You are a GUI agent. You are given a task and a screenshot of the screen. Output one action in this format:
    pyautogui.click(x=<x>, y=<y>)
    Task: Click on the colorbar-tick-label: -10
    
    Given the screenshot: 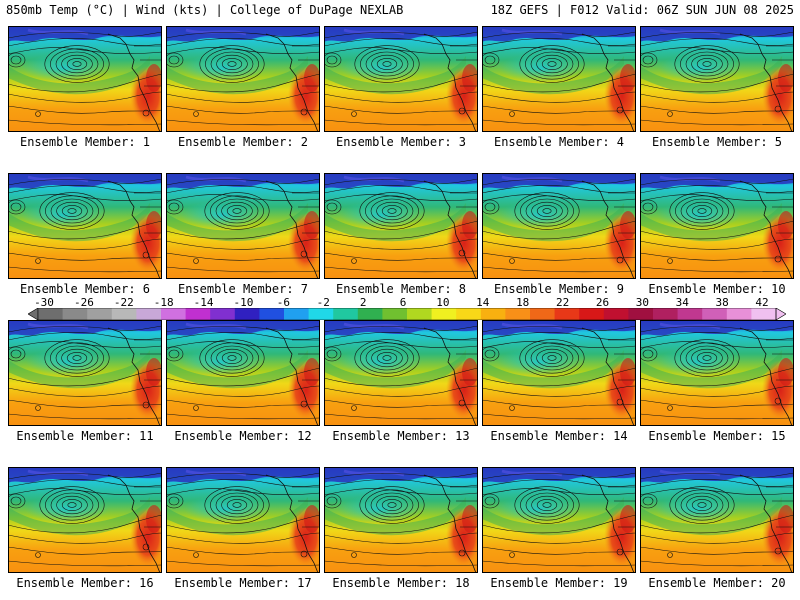 What is the action you would take?
    pyautogui.click(x=243, y=302)
    